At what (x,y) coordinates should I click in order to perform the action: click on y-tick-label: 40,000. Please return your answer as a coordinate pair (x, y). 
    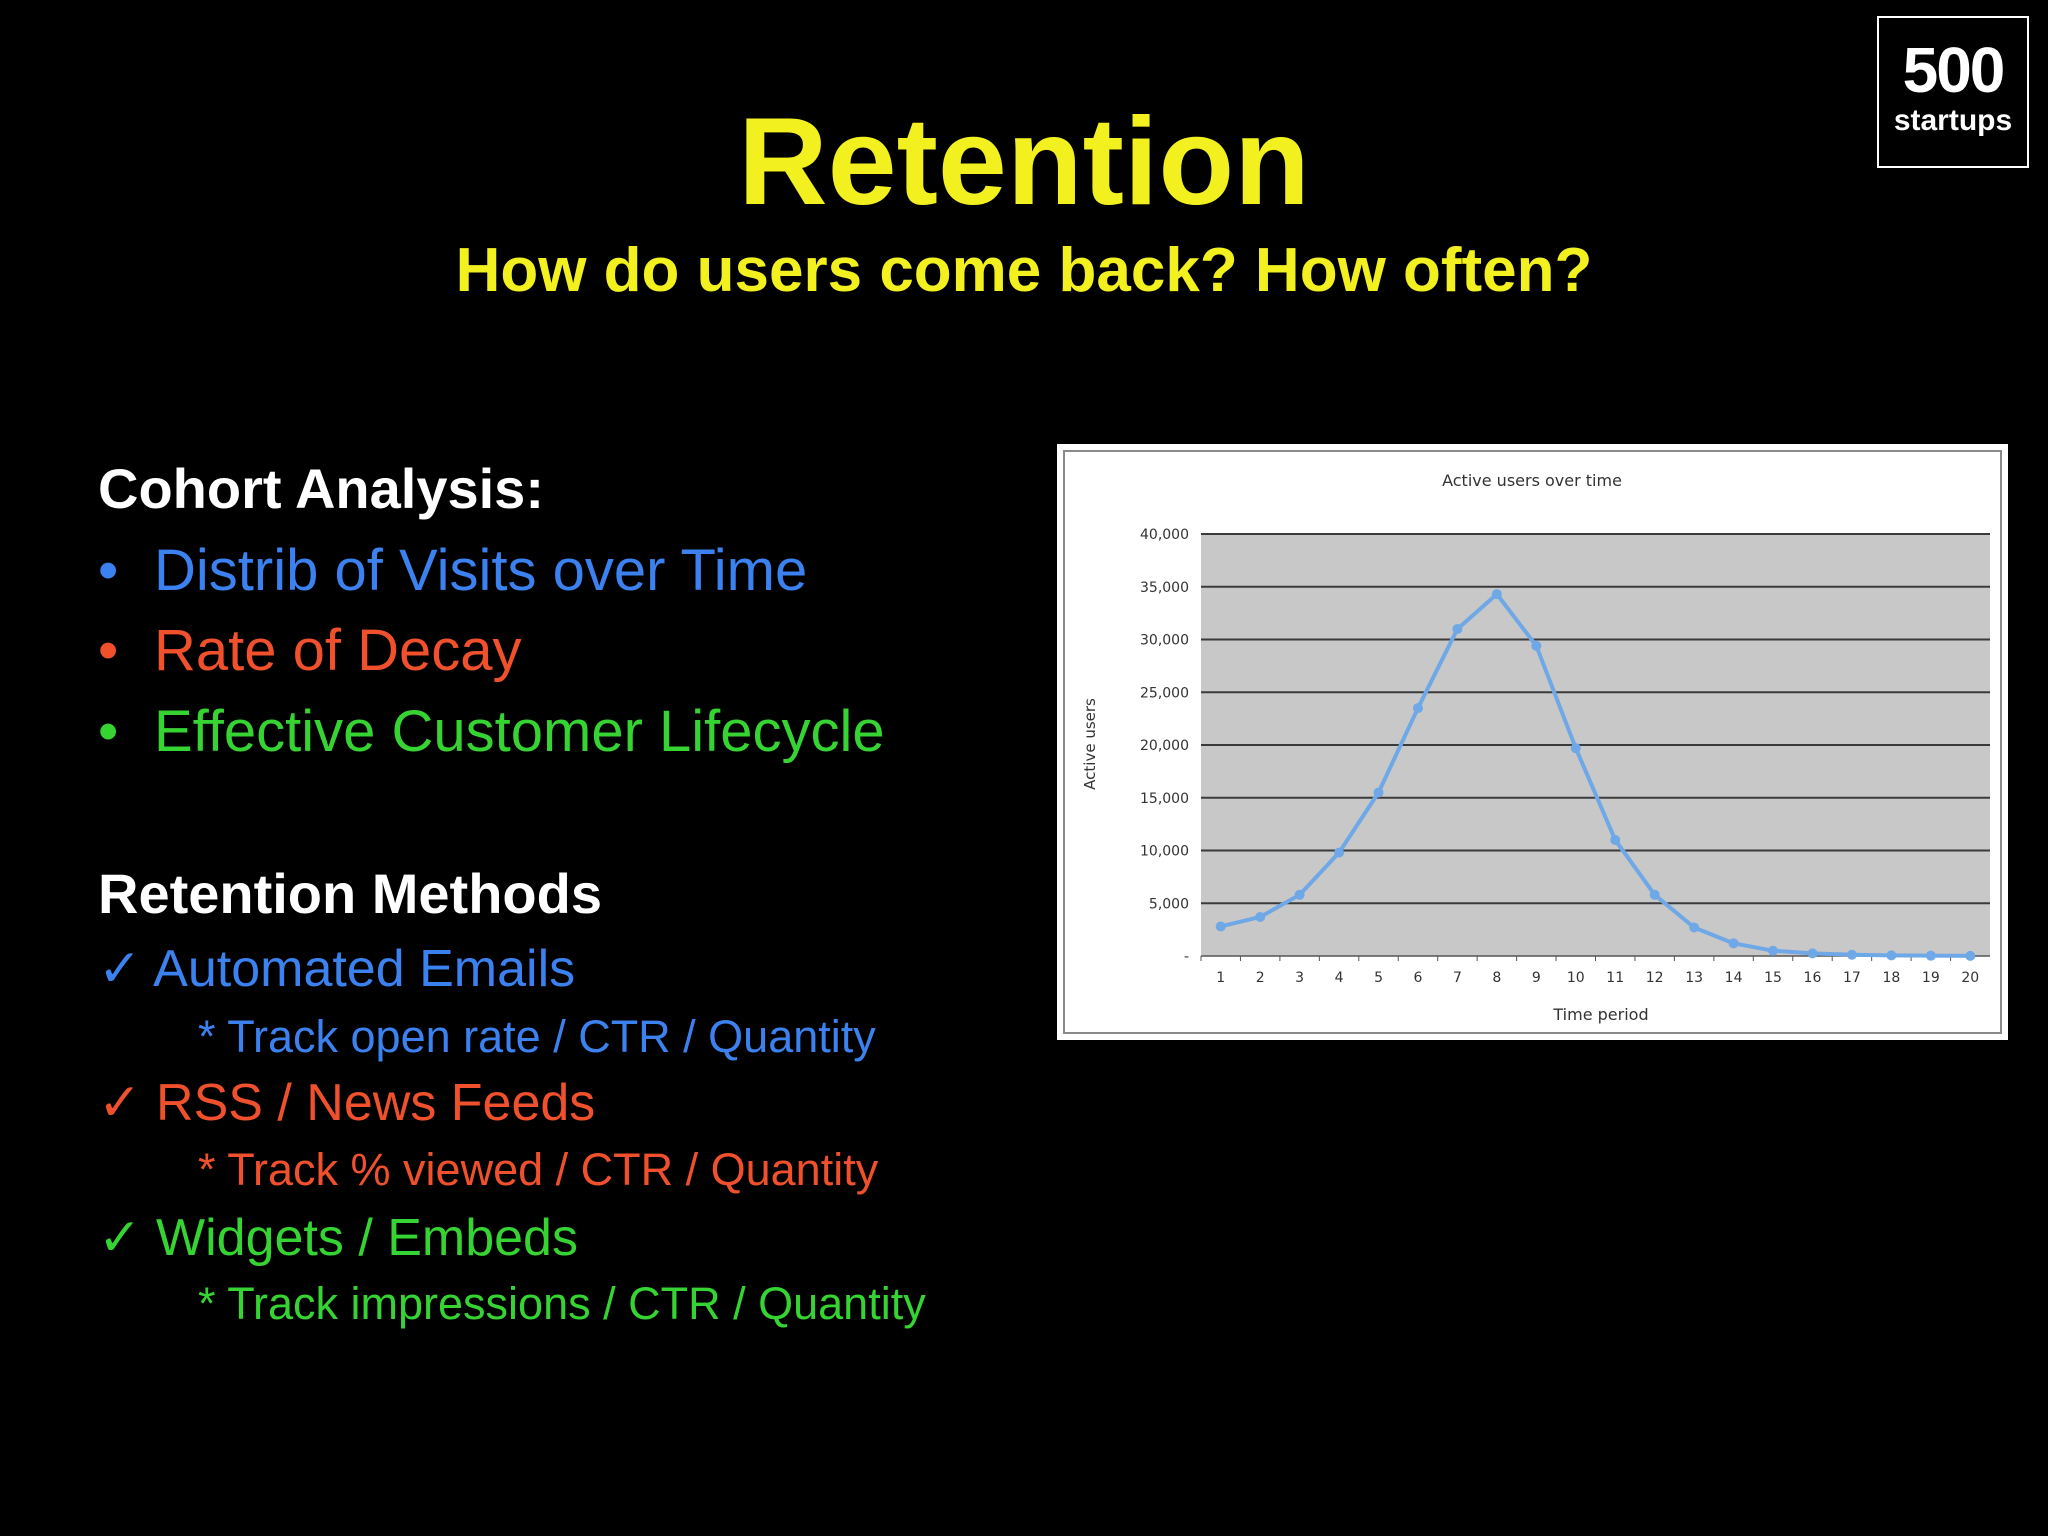
    Looking at the image, I should click on (1164, 535).